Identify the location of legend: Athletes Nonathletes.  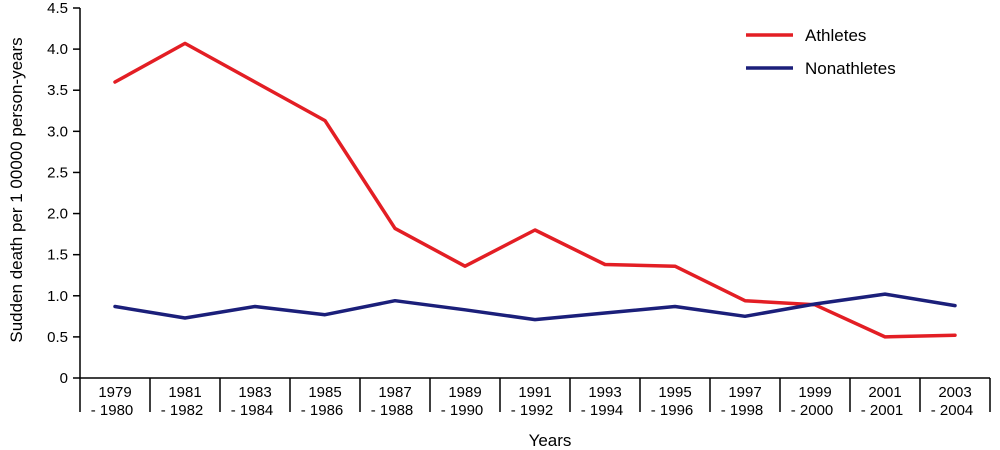
(821, 52).